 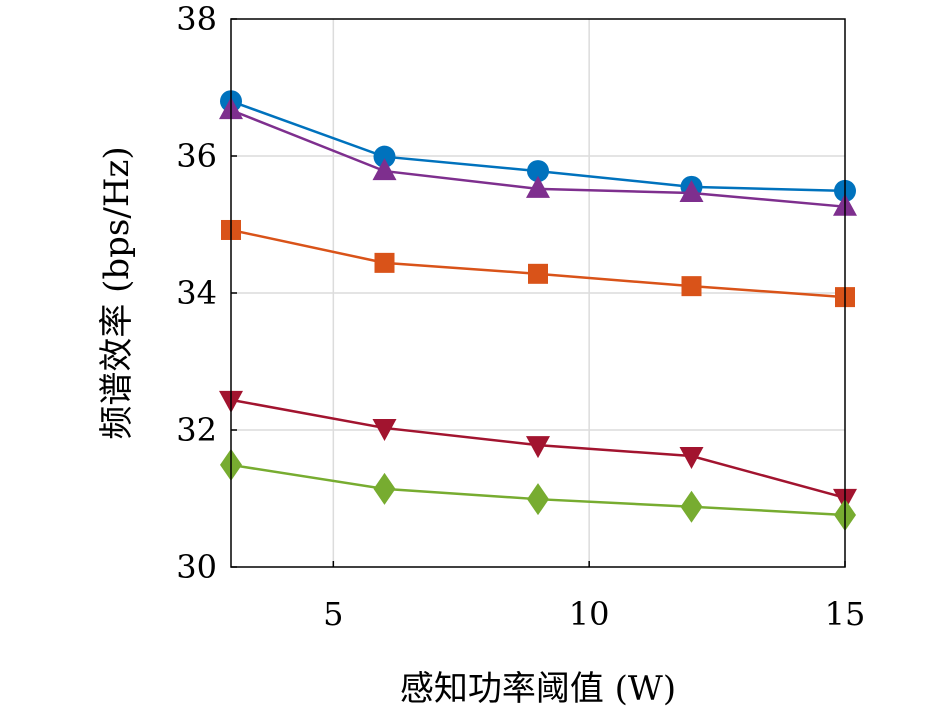 I want to click on y-tick-label: 36, so click(x=196, y=156).